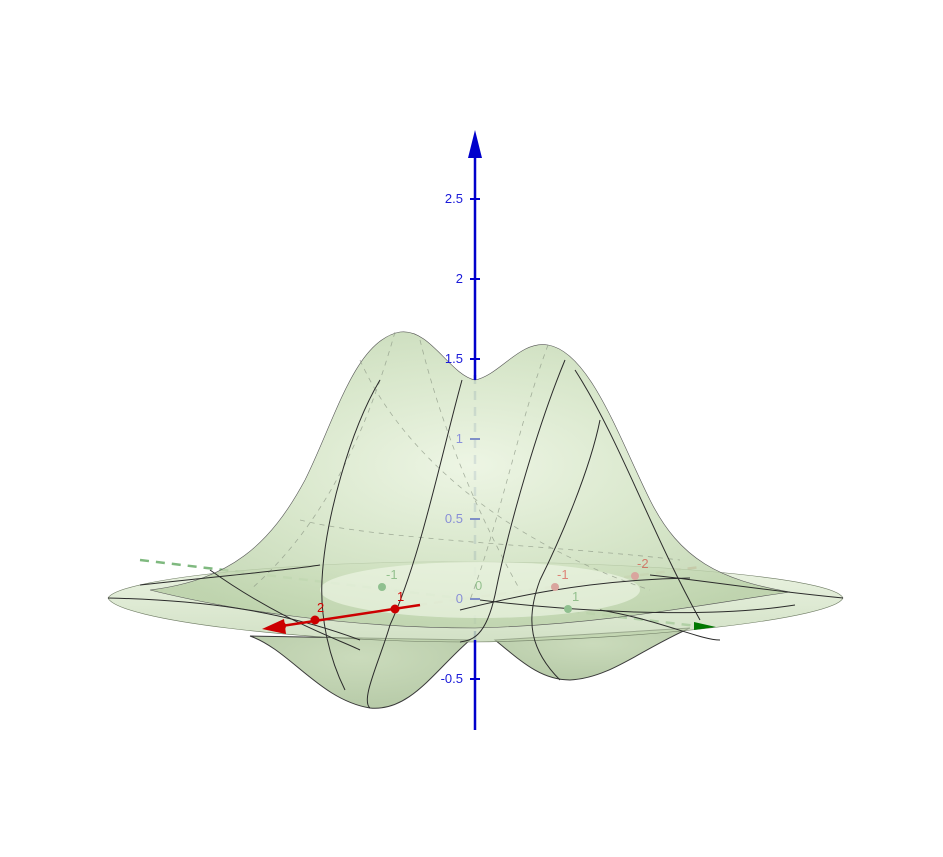 The image size is (943, 857). Describe the element at coordinates (452, 678) in the screenshot. I see `z-tick-label: -0.5` at that location.